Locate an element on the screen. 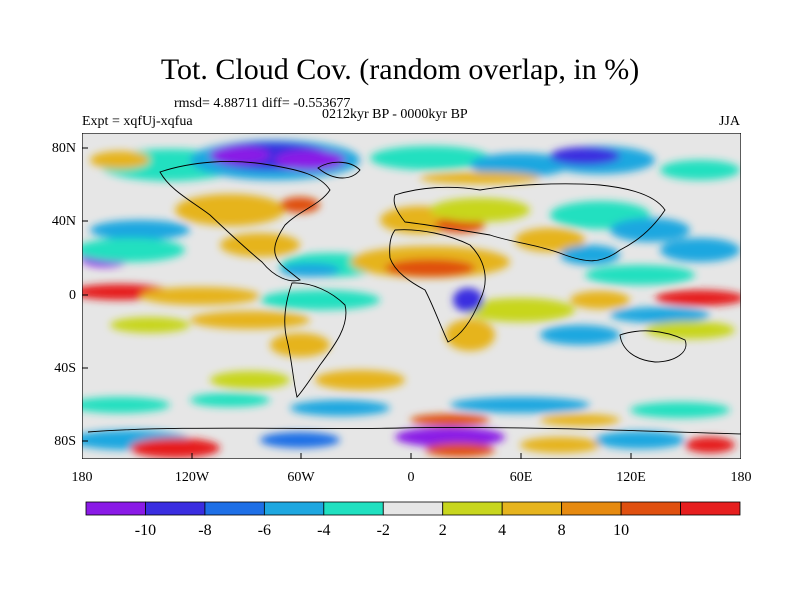  lon-tick-120w: 120W is located at coordinates (192, 477).